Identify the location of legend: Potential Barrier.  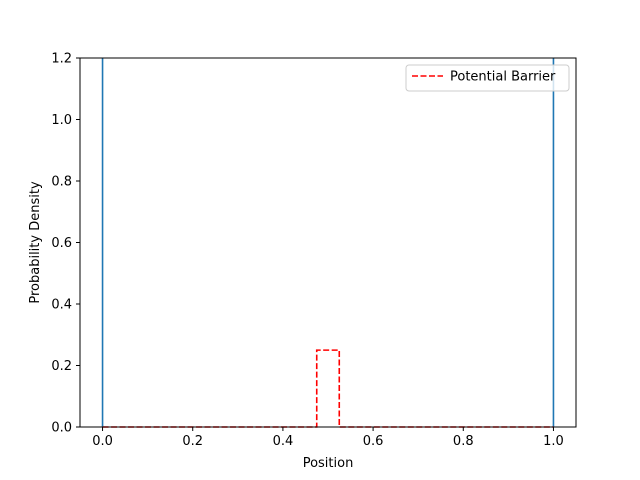
(487, 78).